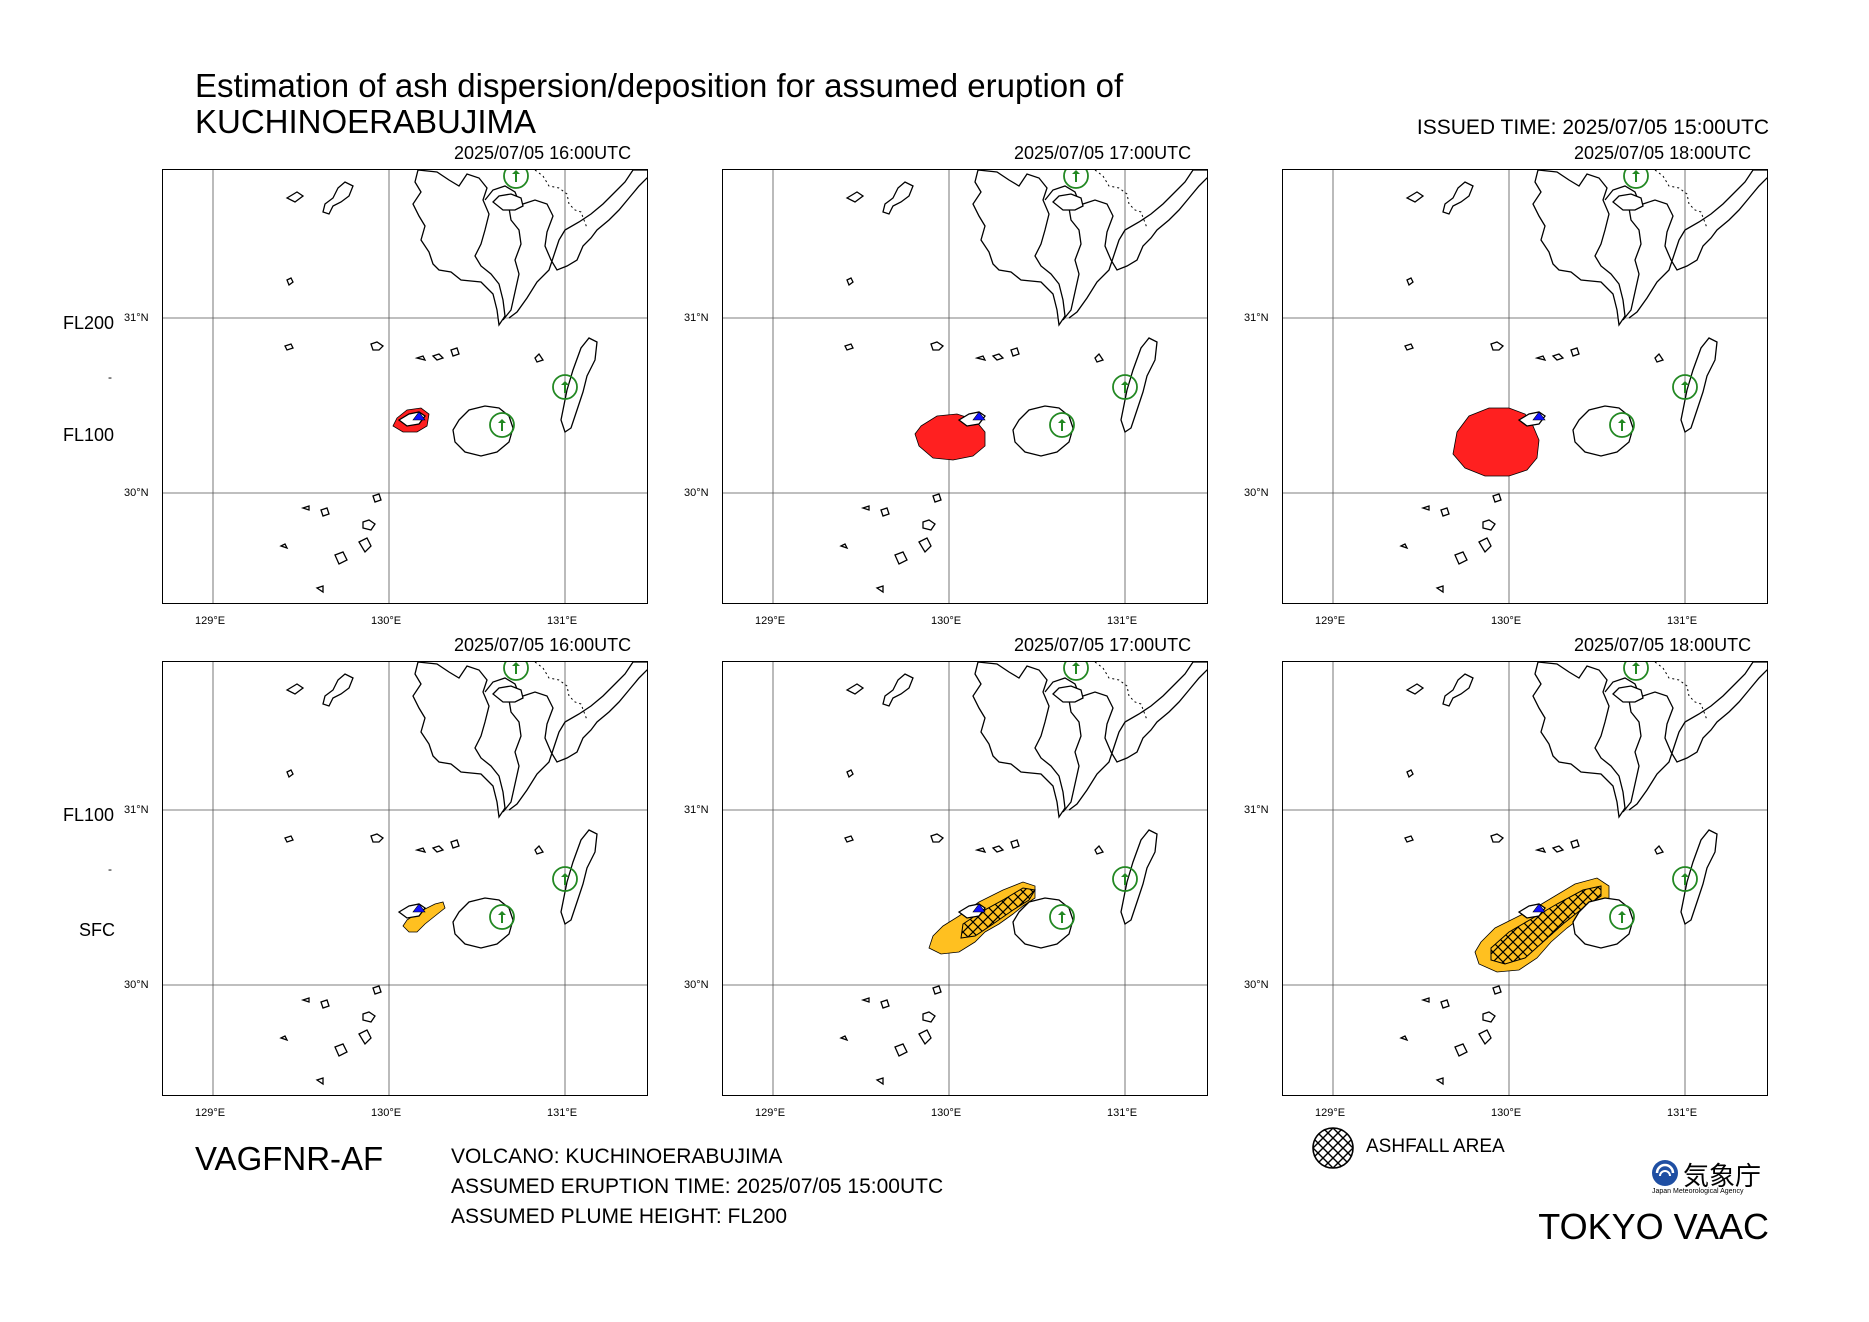  I want to click on row1-layer-top: FL200, so click(89, 323).